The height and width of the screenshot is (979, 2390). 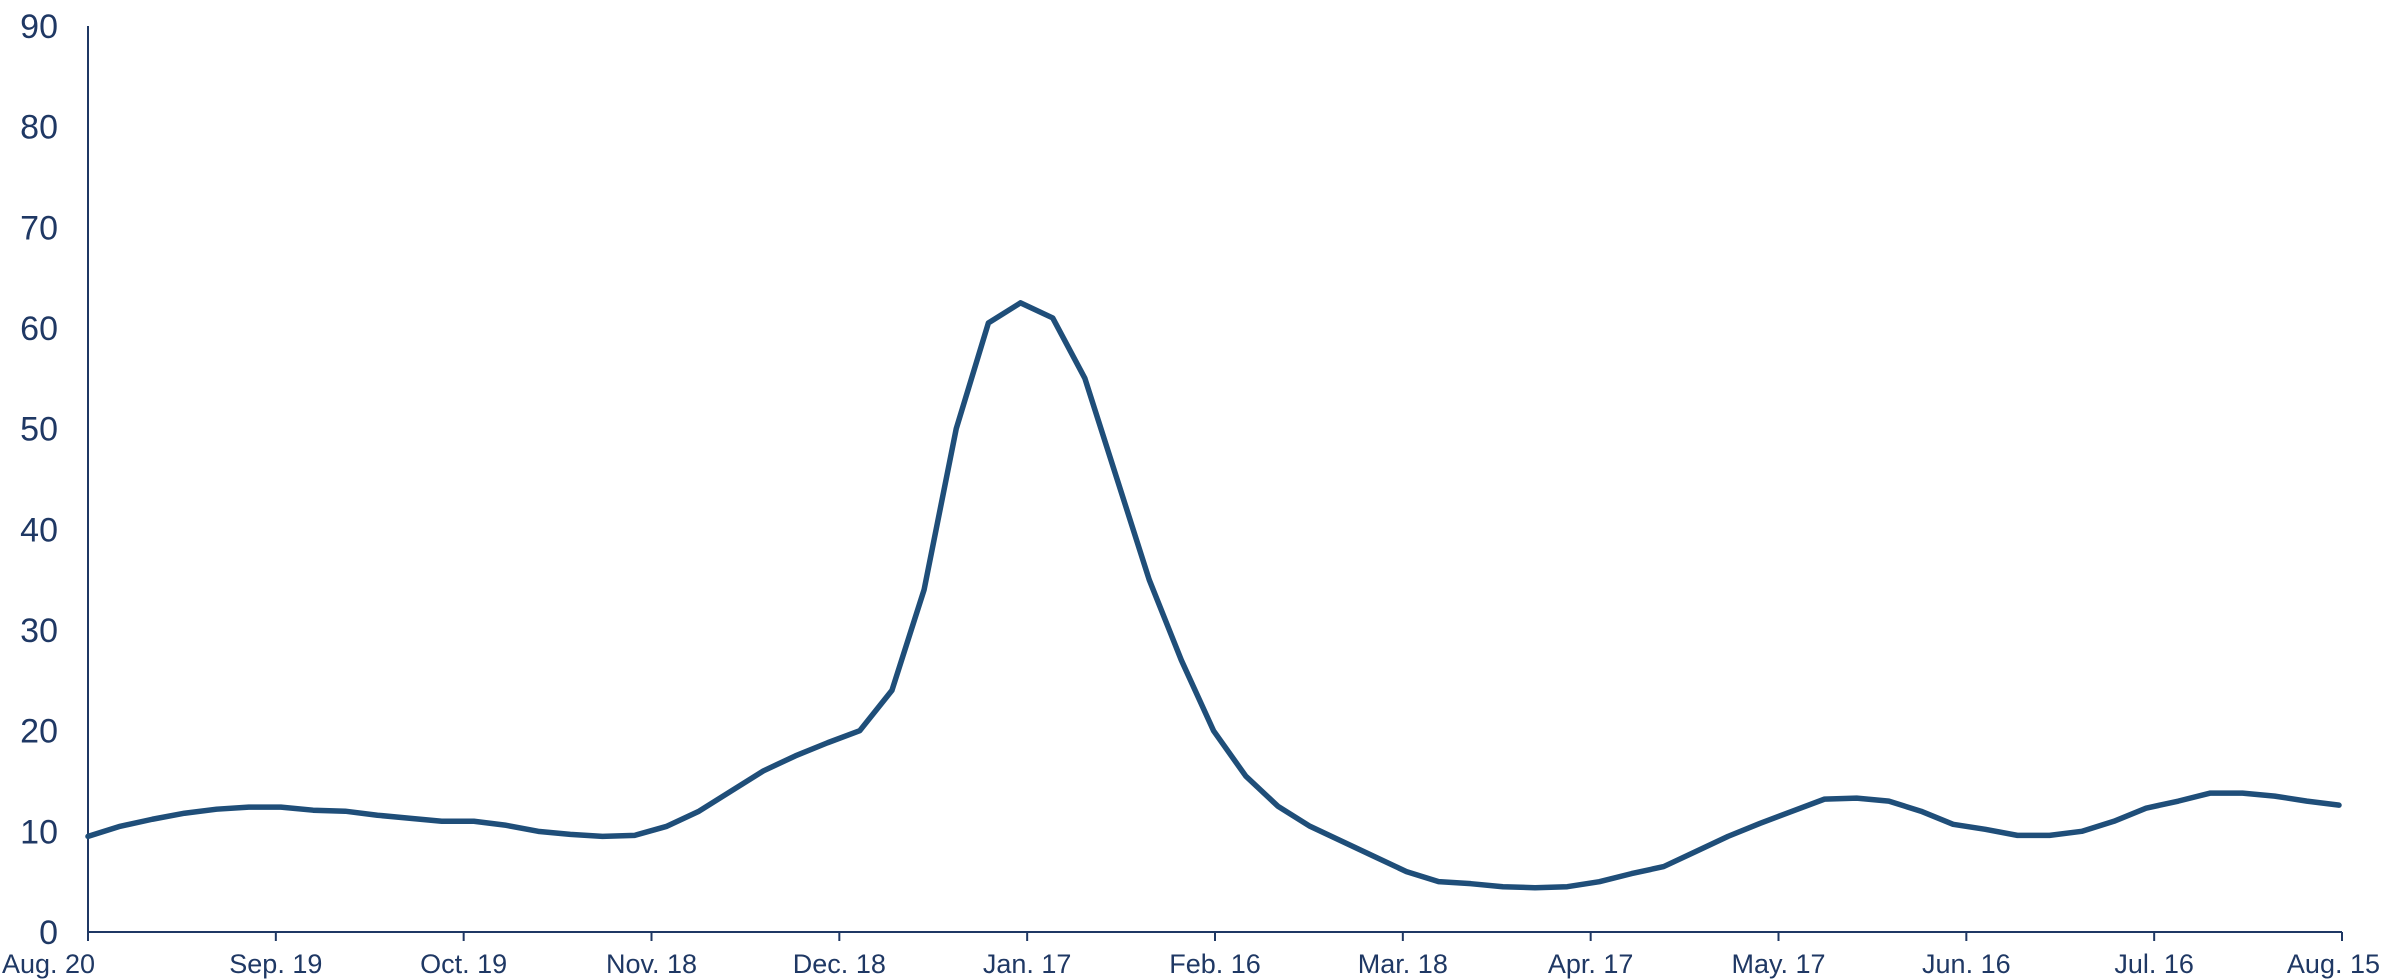 What do you see at coordinates (39, 832) in the screenshot?
I see `y-tick-label: 10` at bounding box center [39, 832].